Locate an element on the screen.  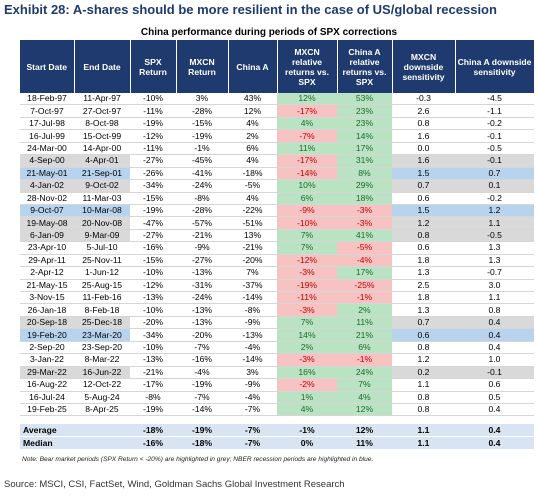
summary-mxcn-relative: 0% is located at coordinates (307, 443).